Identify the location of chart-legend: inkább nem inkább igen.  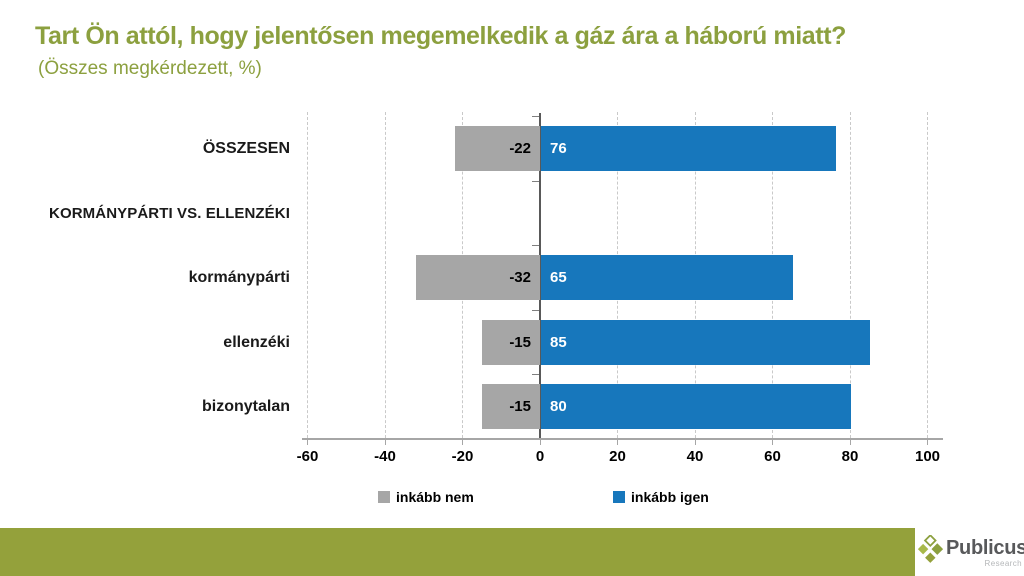
(512, 500).